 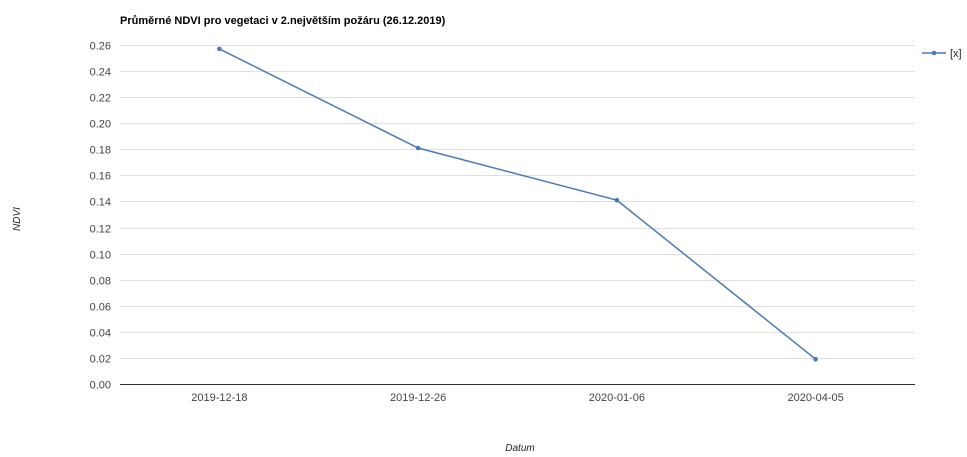 I want to click on y-tick-label: 0.10, so click(x=100, y=256).